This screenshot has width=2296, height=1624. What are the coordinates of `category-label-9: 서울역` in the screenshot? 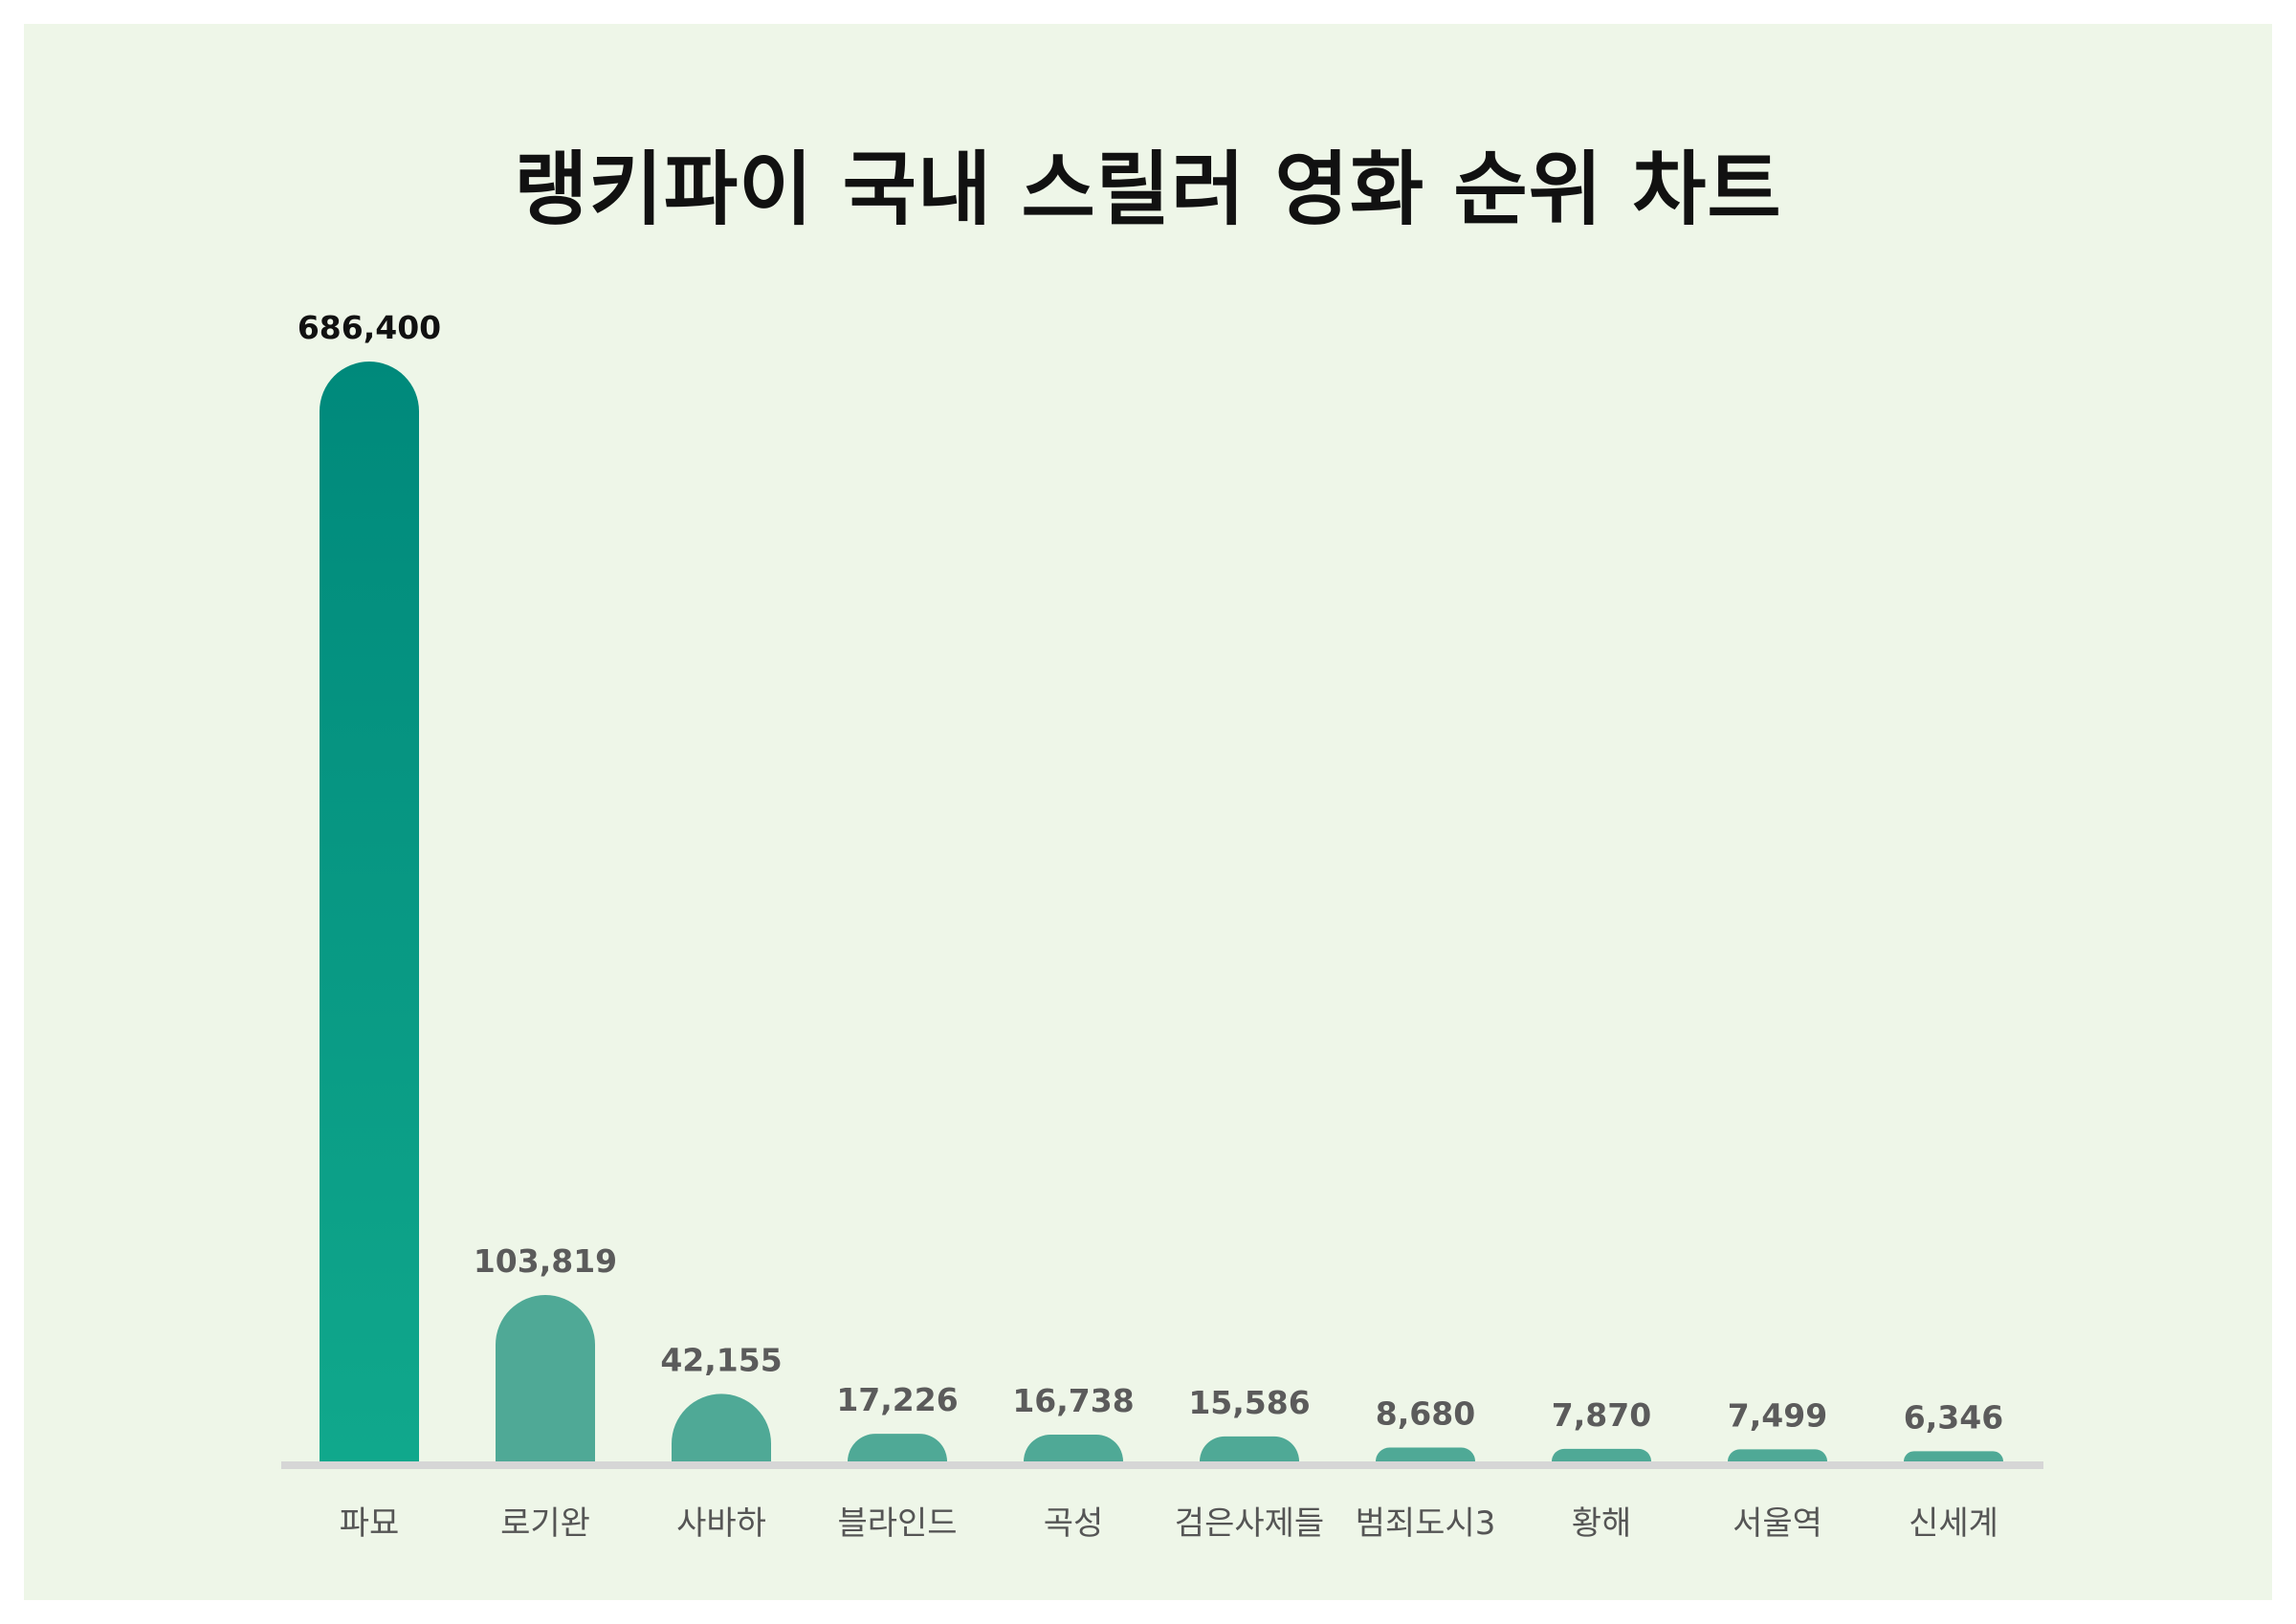 It's located at (1777, 1523).